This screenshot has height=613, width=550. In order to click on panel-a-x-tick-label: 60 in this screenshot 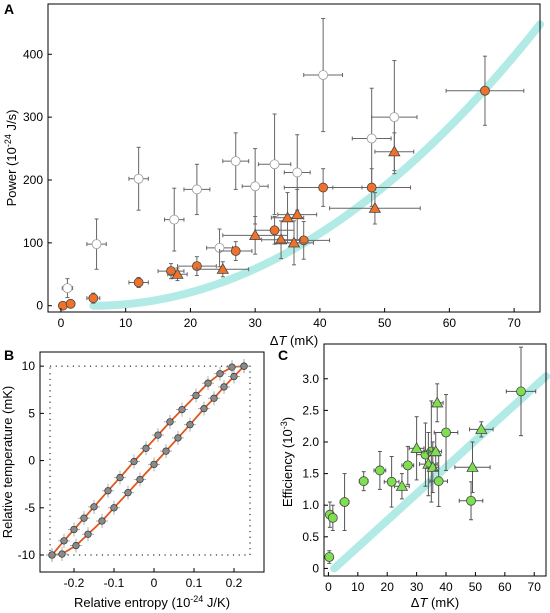, I will do `click(450, 323)`.